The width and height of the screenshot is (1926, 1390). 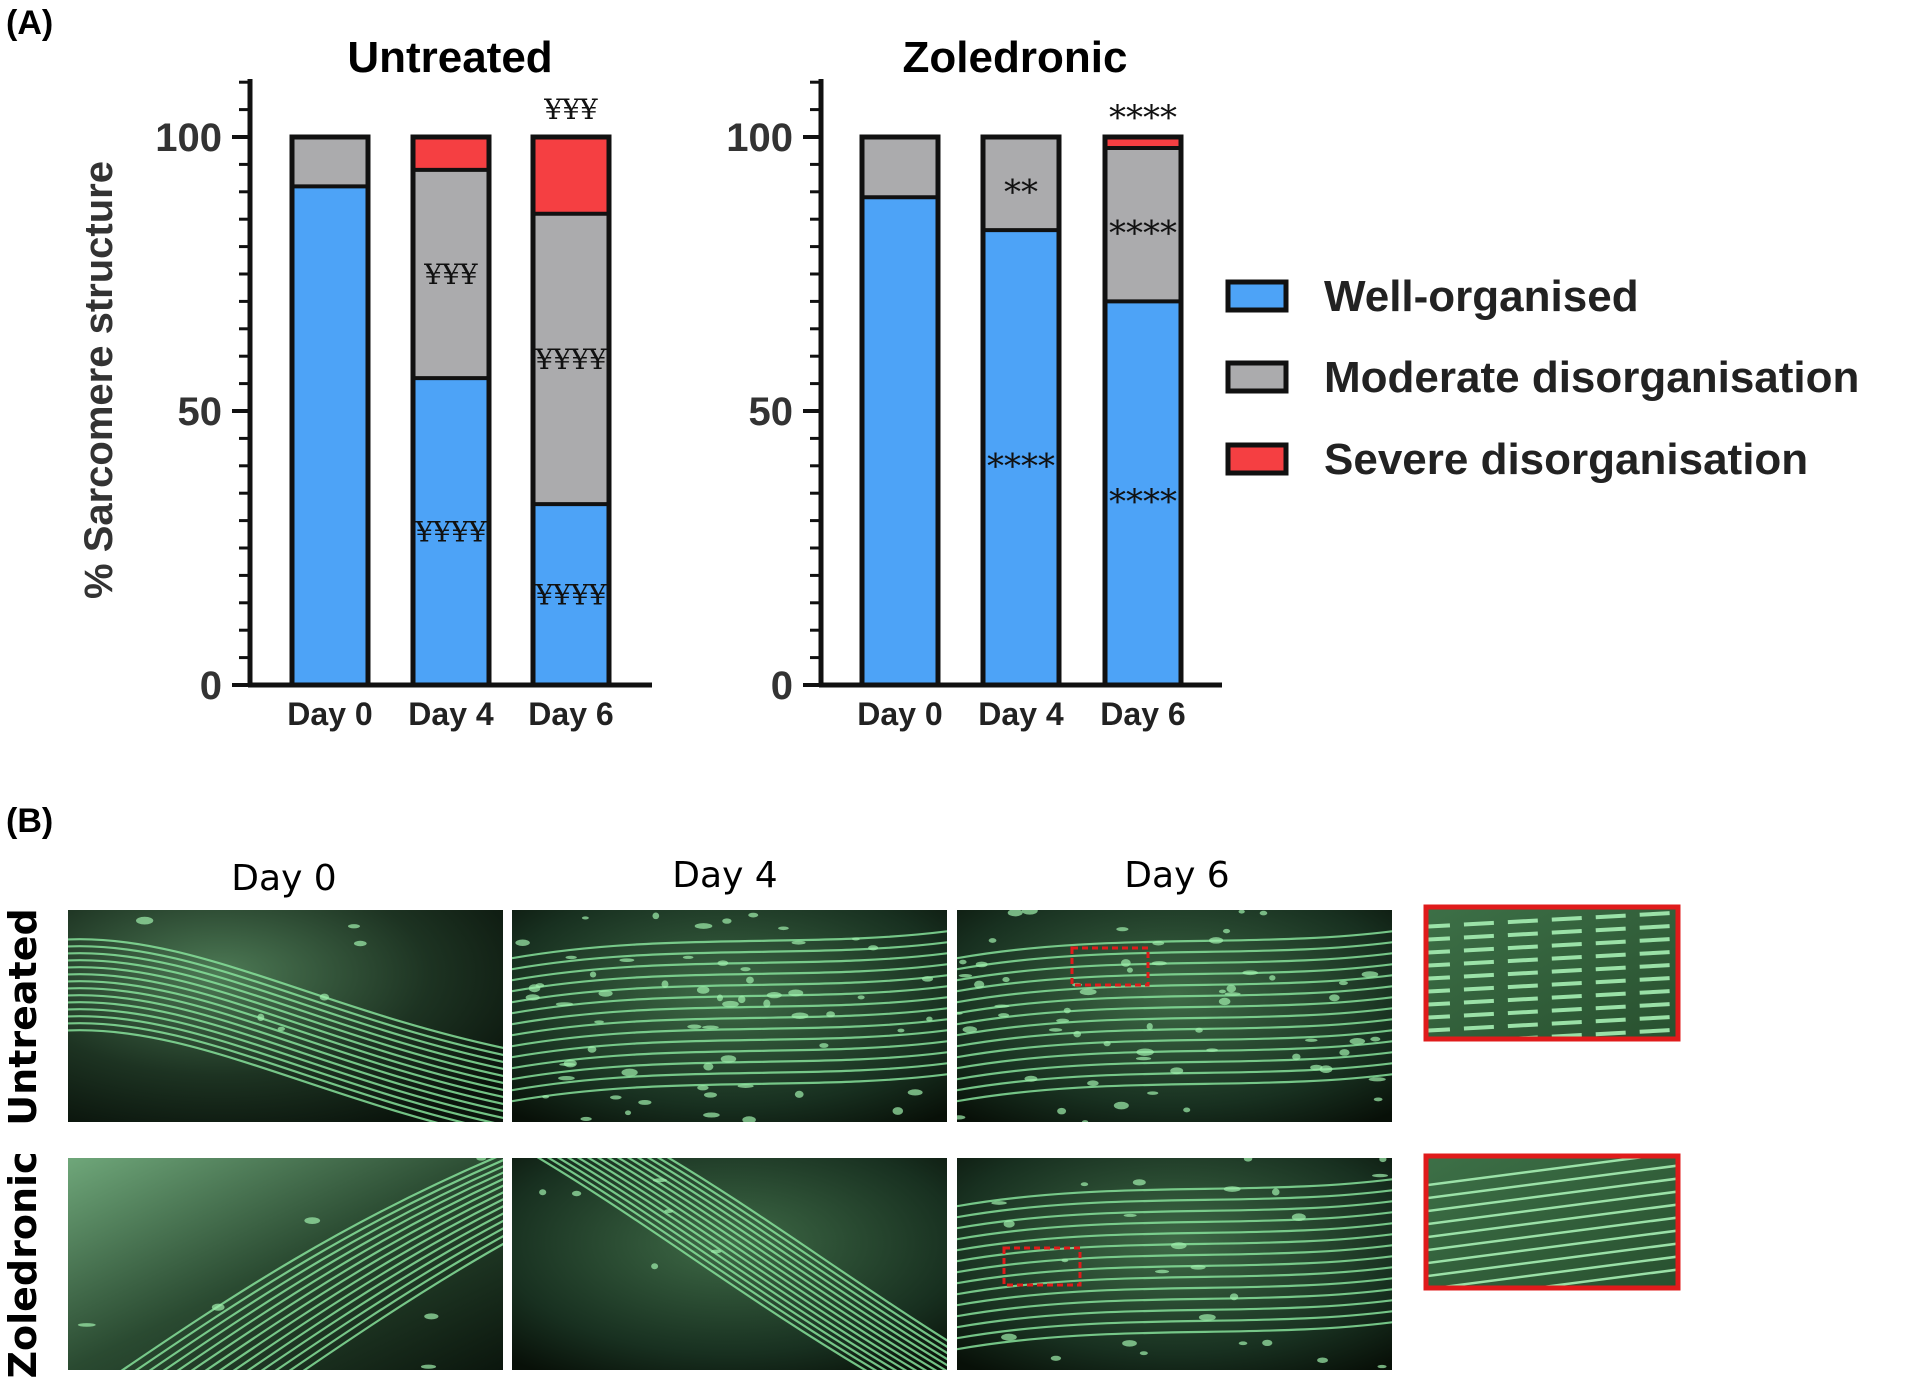 What do you see at coordinates (1481, 296) in the screenshot?
I see `legend-label-well: Well-organised` at bounding box center [1481, 296].